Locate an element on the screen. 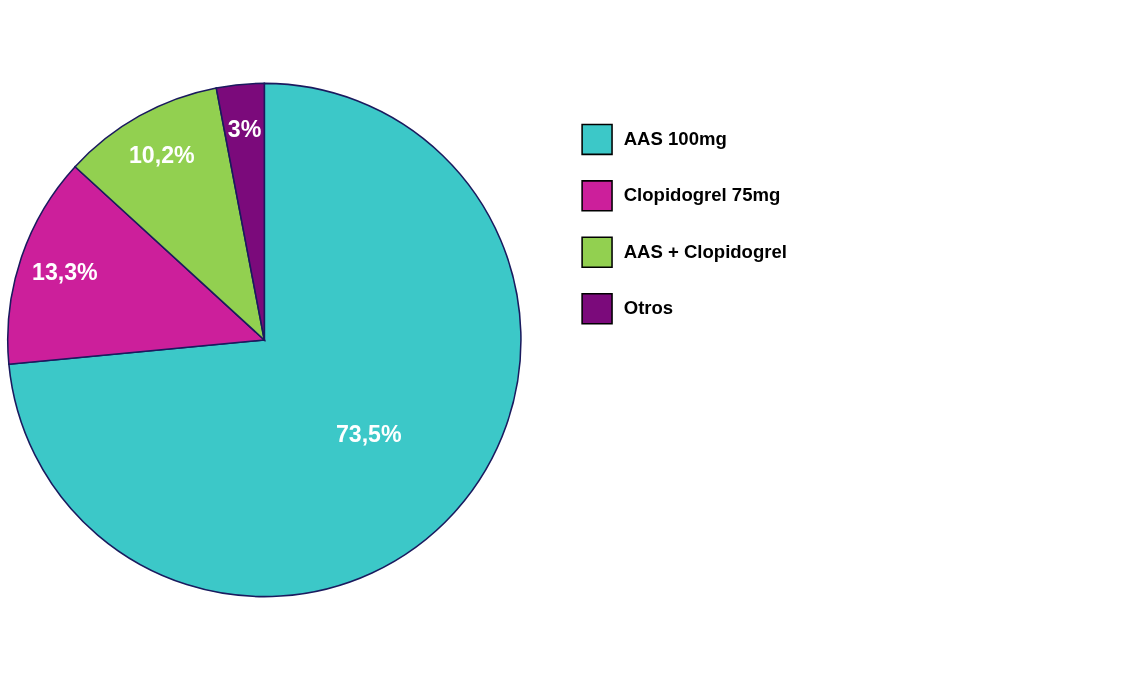 The width and height of the screenshot is (1147, 678). legend-label: Otros is located at coordinates (648, 308).